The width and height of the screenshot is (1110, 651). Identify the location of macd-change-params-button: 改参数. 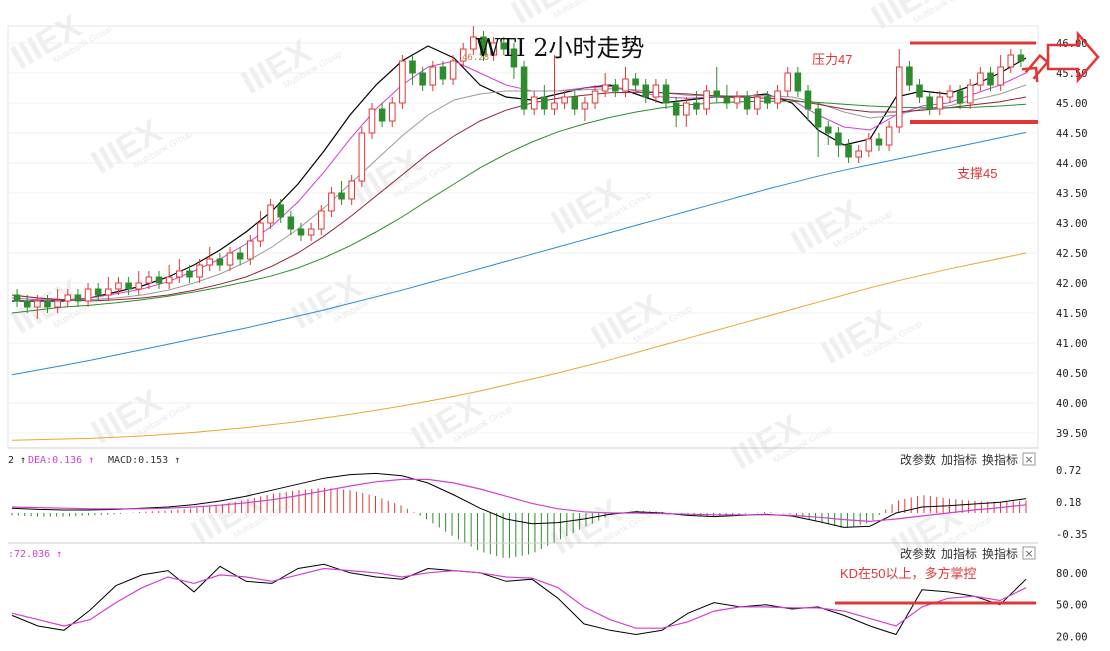
(918, 459).